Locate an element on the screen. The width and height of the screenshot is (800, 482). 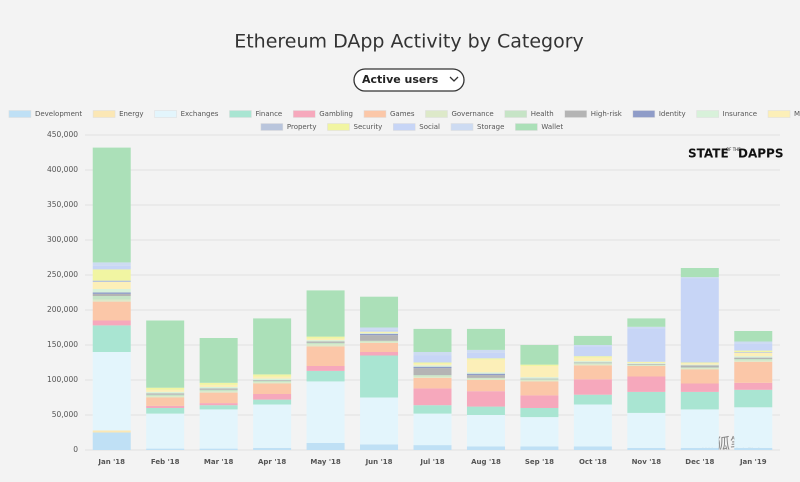
chart-title: Ethereum DApp Activity by Category is located at coordinates (409, 42).